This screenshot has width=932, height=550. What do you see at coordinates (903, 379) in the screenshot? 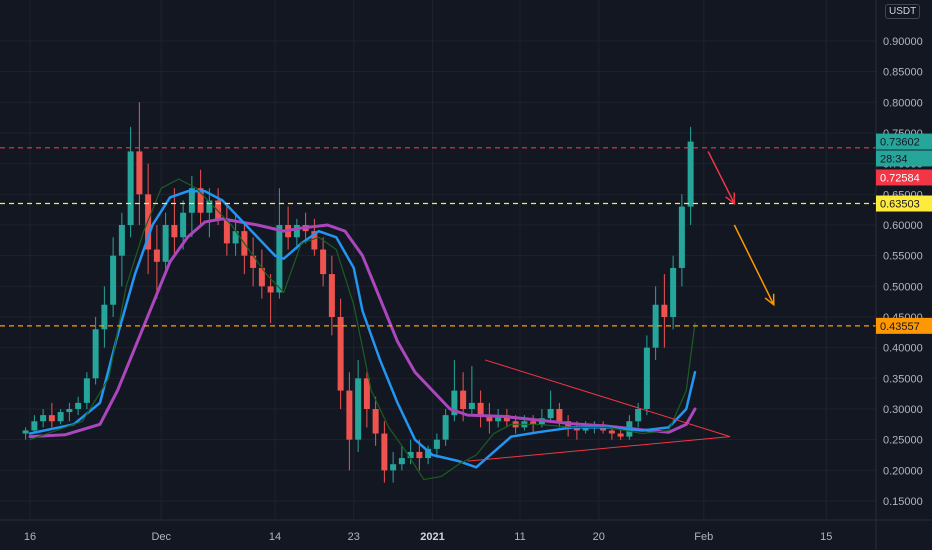
I see `price-tick-label: 0.35000` at bounding box center [903, 379].